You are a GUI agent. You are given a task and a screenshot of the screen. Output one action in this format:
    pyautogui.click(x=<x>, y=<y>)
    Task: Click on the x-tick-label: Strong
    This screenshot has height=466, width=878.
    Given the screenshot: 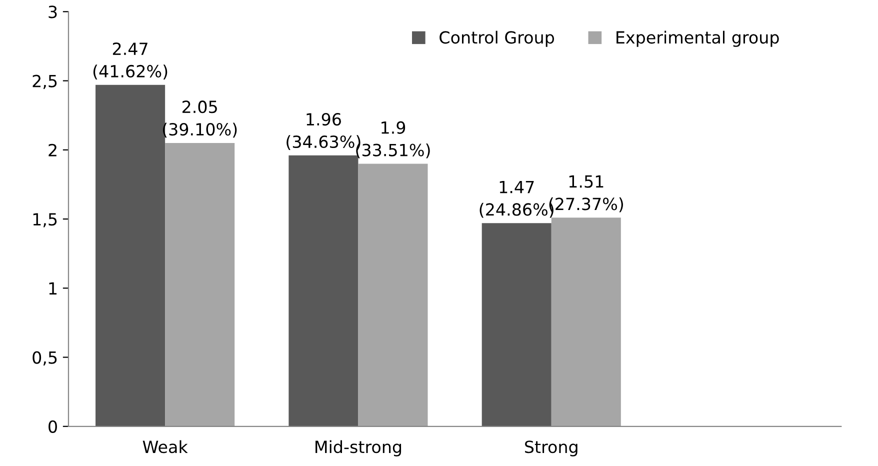 What is the action you would take?
    pyautogui.click(x=551, y=448)
    